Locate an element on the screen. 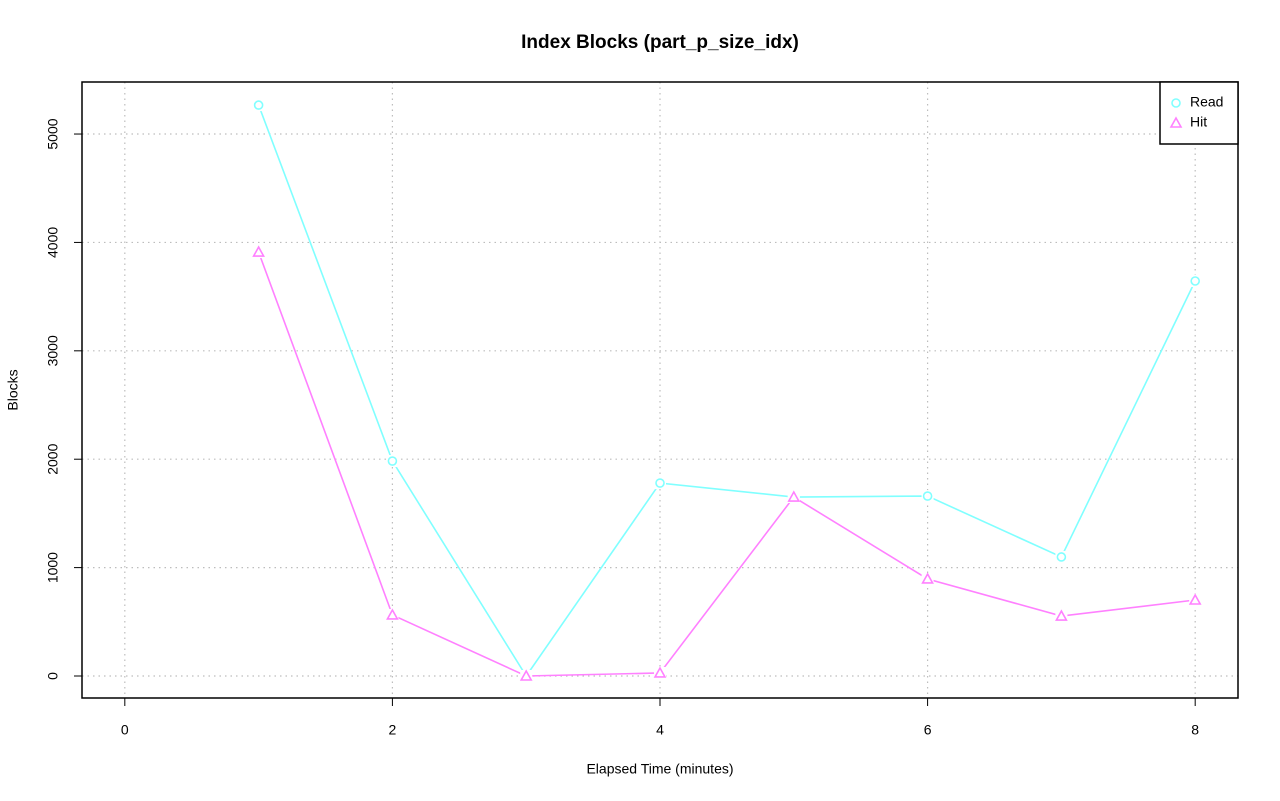 The height and width of the screenshot is (801, 1280). x-tick-label: 4 is located at coordinates (660, 730).